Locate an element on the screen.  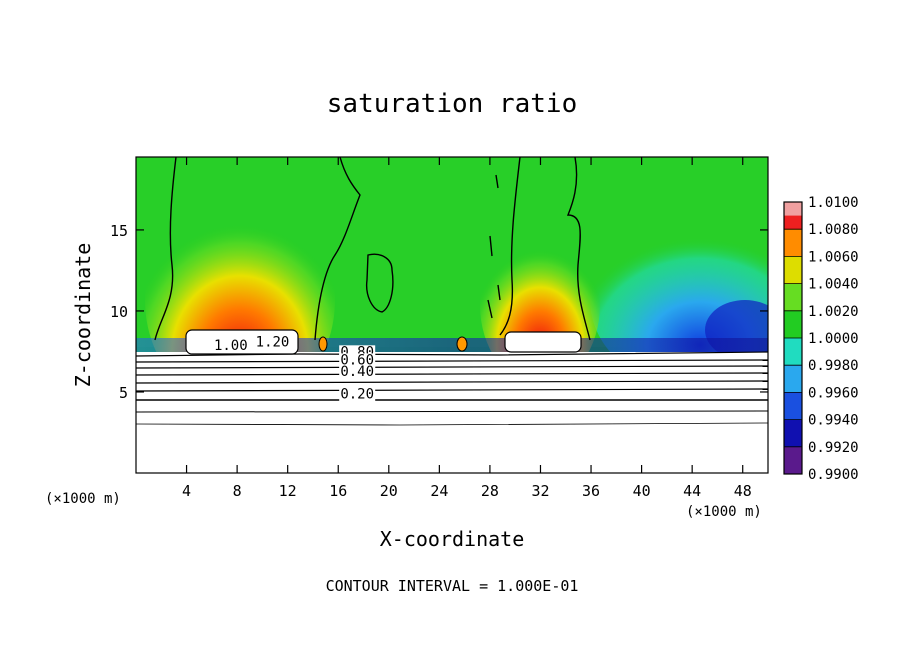
x-tick-label: 20 is located at coordinates (389, 491).